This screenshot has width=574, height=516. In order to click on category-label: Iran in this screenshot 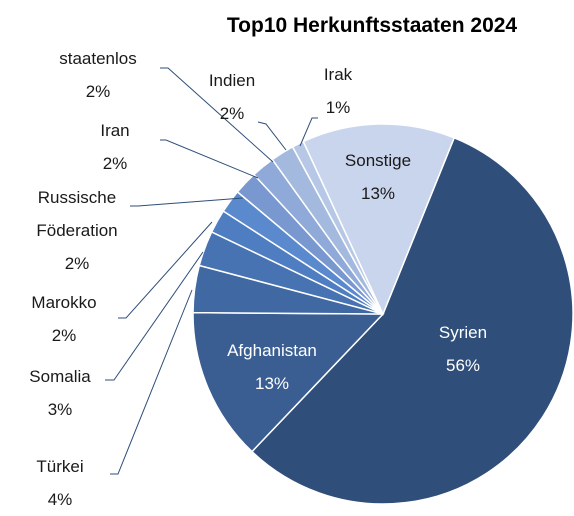, I will do `click(115, 130)`.